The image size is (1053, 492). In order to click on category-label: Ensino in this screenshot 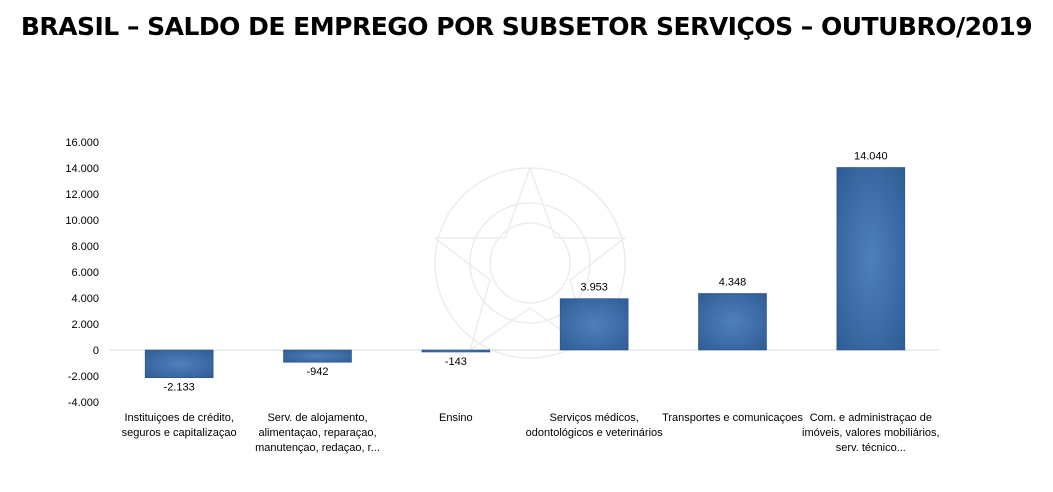, I will do `click(456, 418)`.